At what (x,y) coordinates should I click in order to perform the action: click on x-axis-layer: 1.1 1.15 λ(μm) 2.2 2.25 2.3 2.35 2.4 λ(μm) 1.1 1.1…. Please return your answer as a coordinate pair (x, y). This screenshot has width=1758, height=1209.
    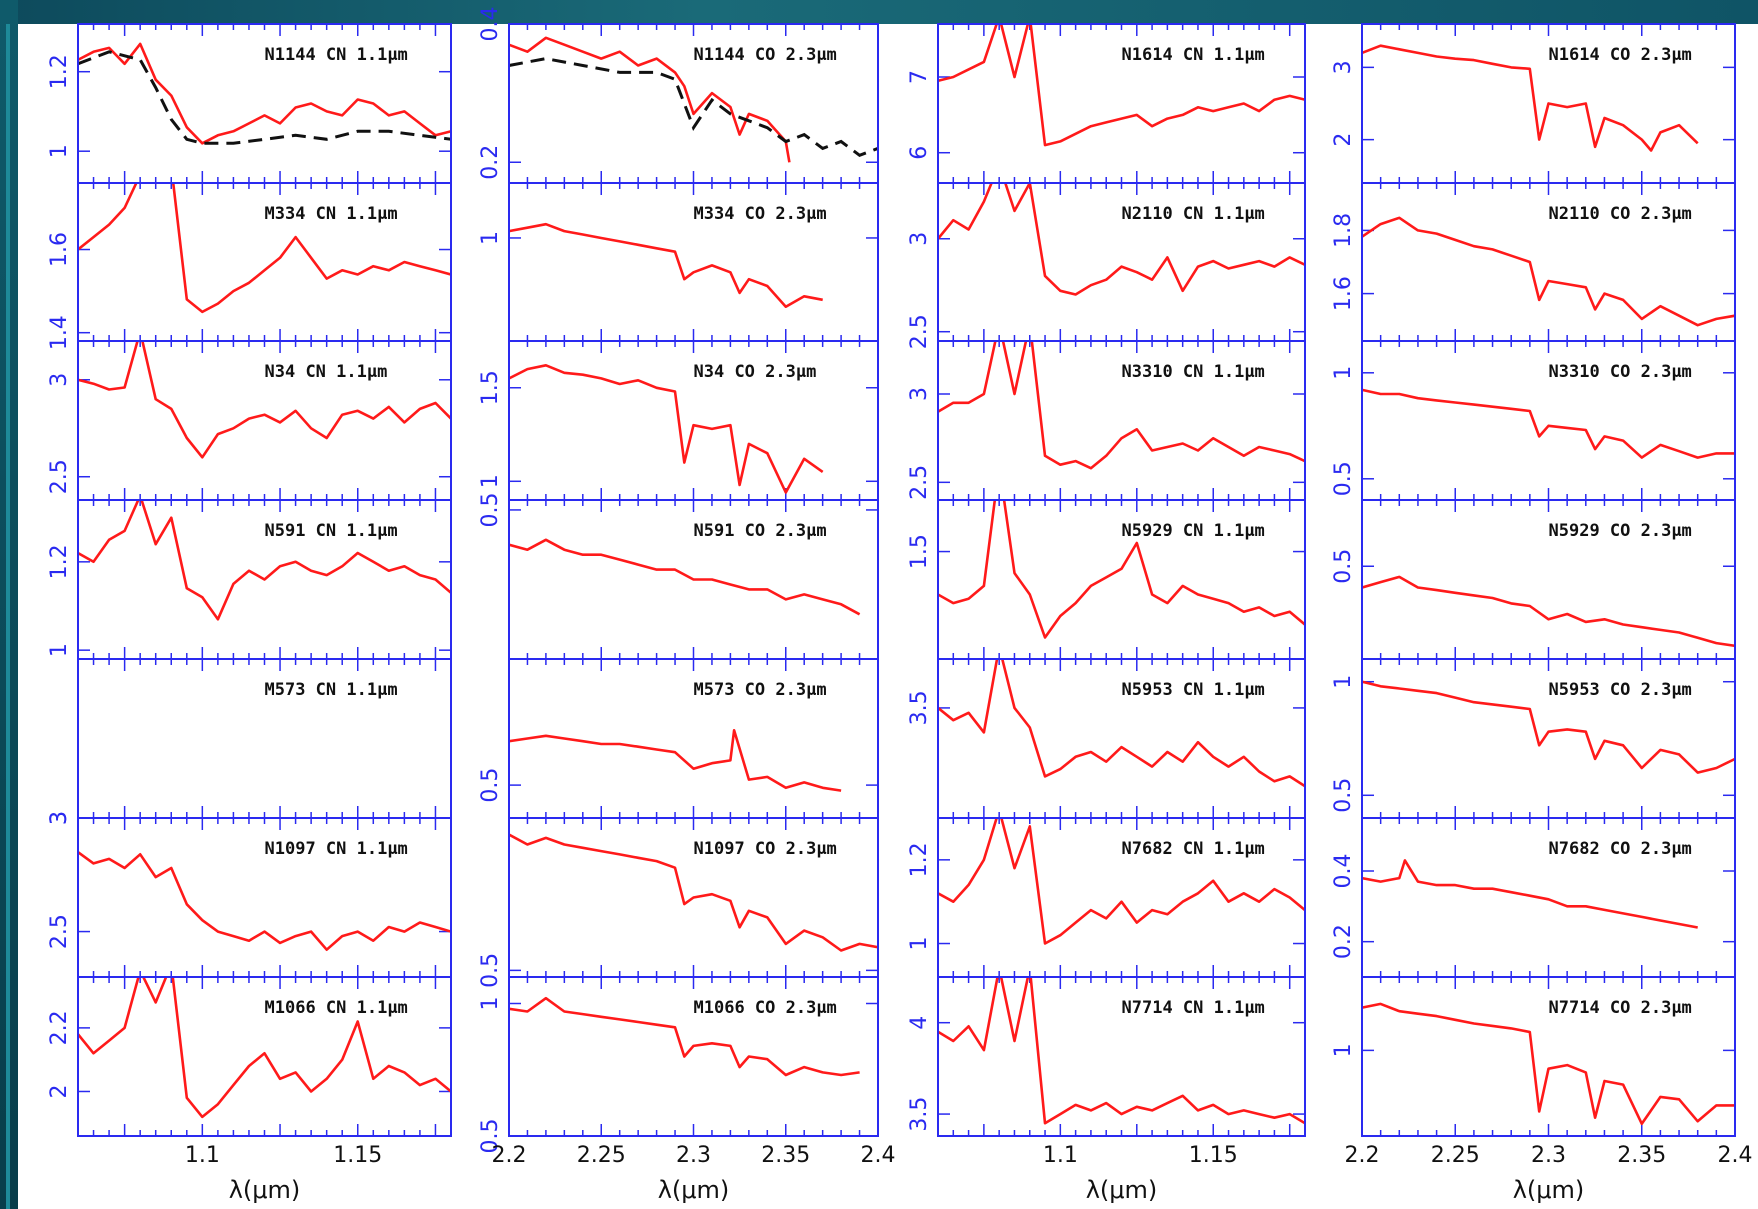
    Looking at the image, I should click on (969, 1173).